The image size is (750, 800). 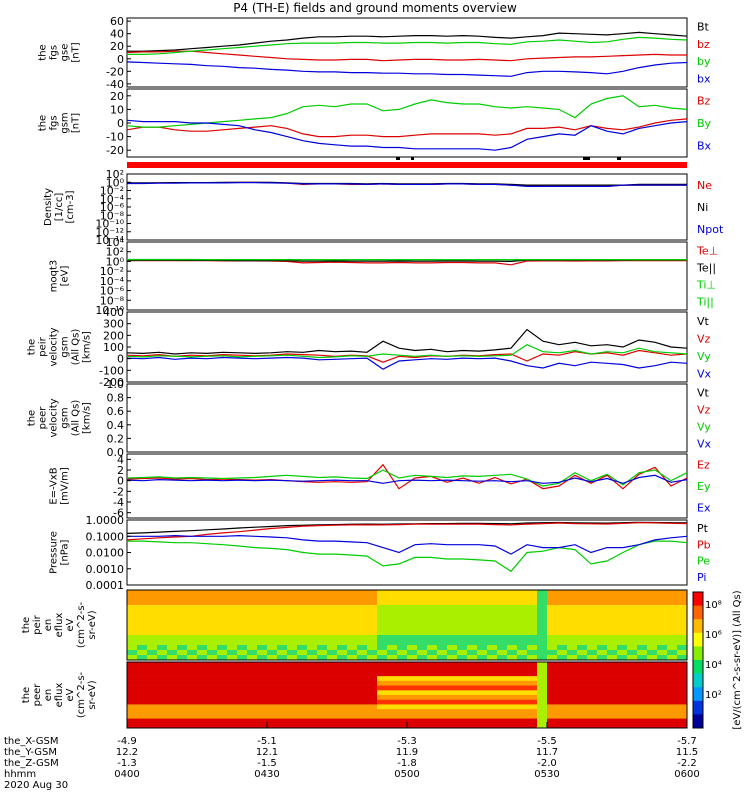 I want to click on series-line-Ex, so click(x=407, y=479).